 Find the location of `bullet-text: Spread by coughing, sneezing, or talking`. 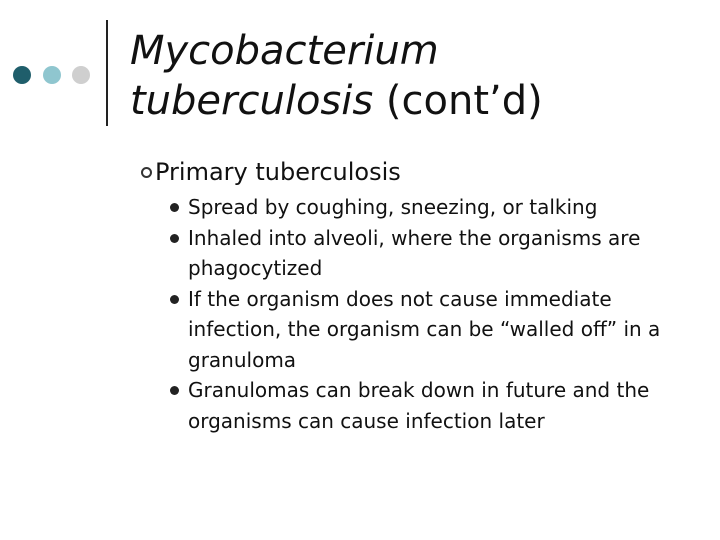

bullet-text: Spread by coughing, sneezing, or talking is located at coordinates (393, 207).